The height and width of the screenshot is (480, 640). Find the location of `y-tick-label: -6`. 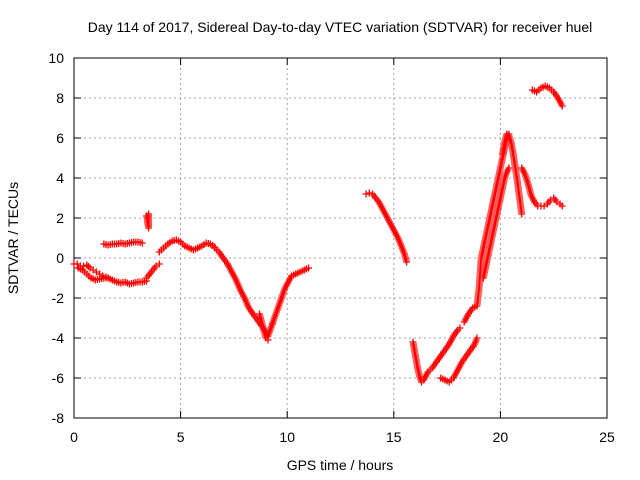

y-tick-label: -6 is located at coordinates (58, 378).